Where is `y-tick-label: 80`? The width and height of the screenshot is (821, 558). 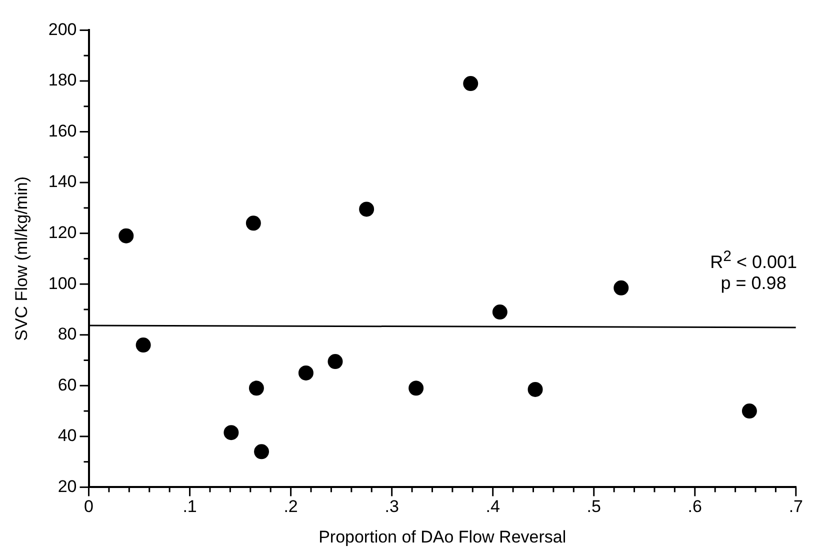
y-tick-label: 80 is located at coordinates (67, 334).